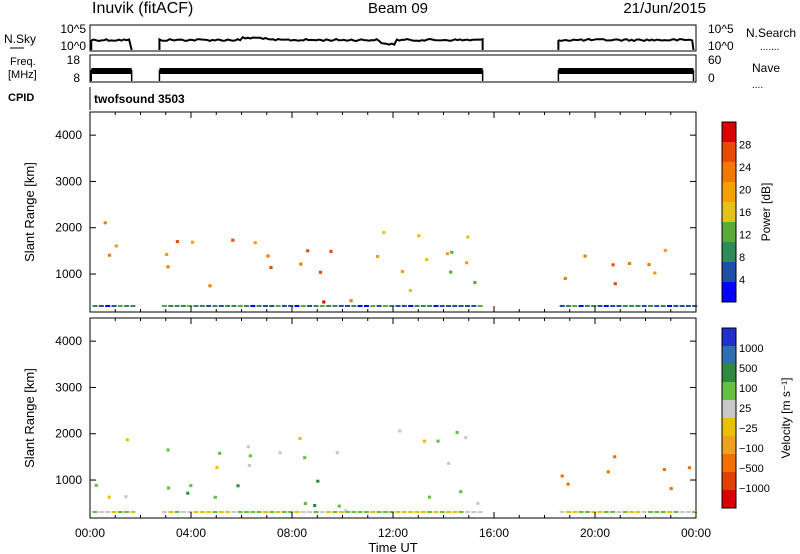 This screenshot has height=554, width=800. I want to click on x-tick-label: 00:00, so click(90, 533).